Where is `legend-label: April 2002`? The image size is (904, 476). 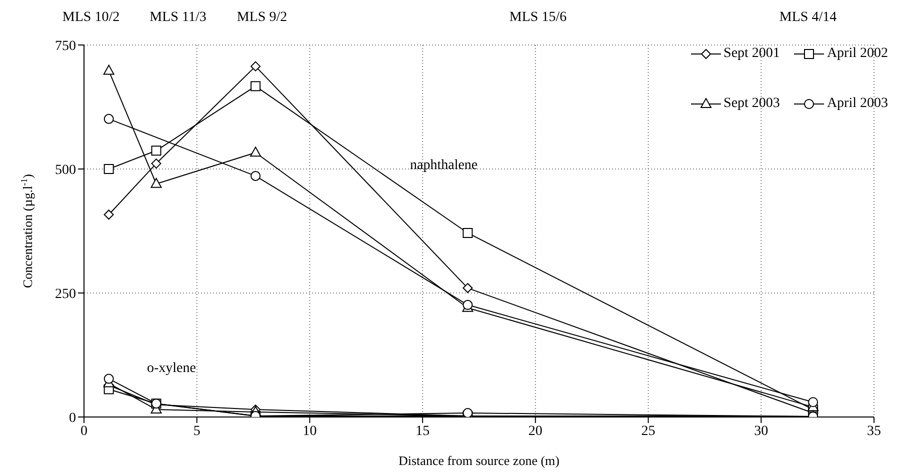 legend-label: April 2002 is located at coordinates (857, 54).